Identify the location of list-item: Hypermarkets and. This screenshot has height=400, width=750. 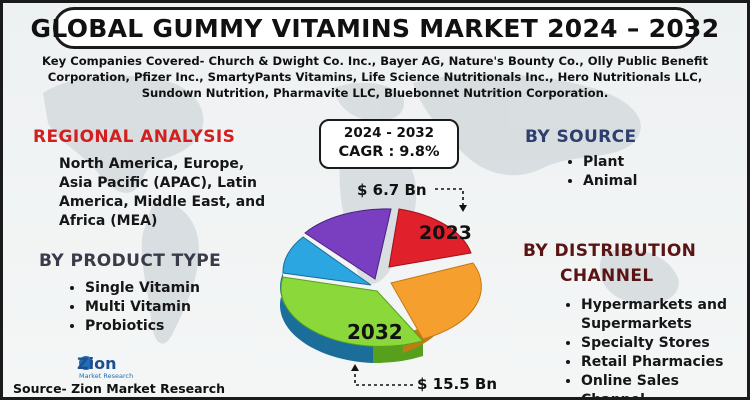
(664, 305).